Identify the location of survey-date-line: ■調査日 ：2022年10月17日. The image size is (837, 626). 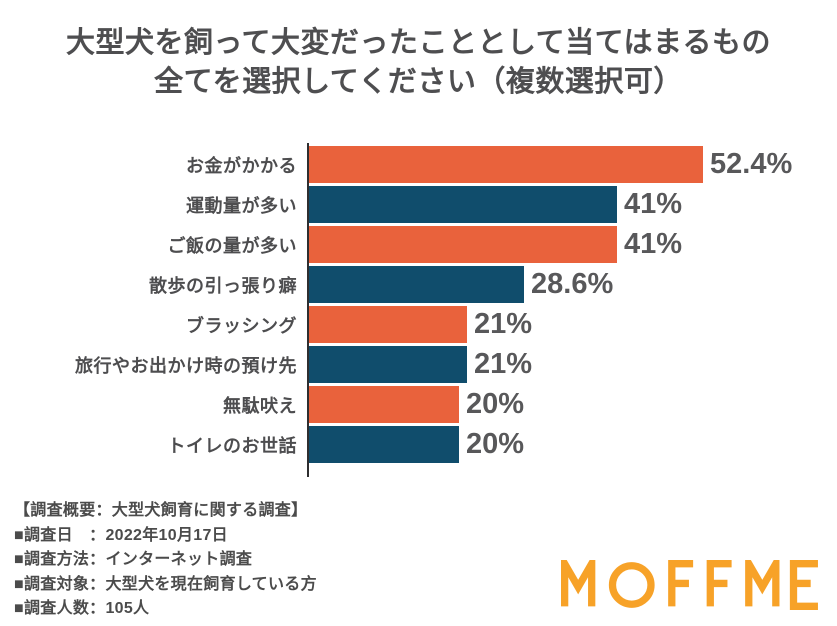
(121, 535).